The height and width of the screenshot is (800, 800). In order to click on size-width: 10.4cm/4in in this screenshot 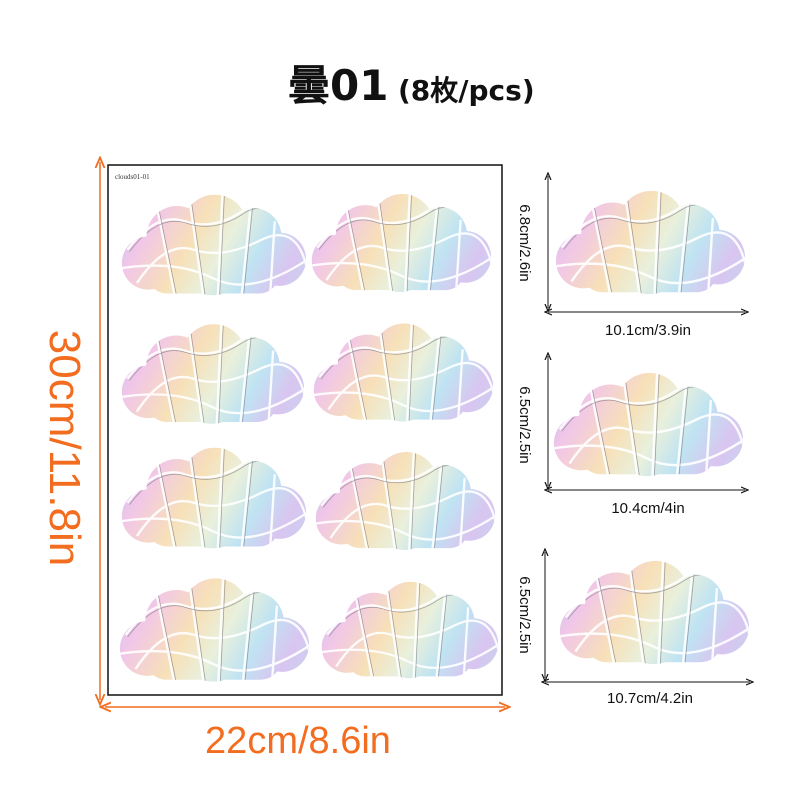, I will do `click(647, 508)`.